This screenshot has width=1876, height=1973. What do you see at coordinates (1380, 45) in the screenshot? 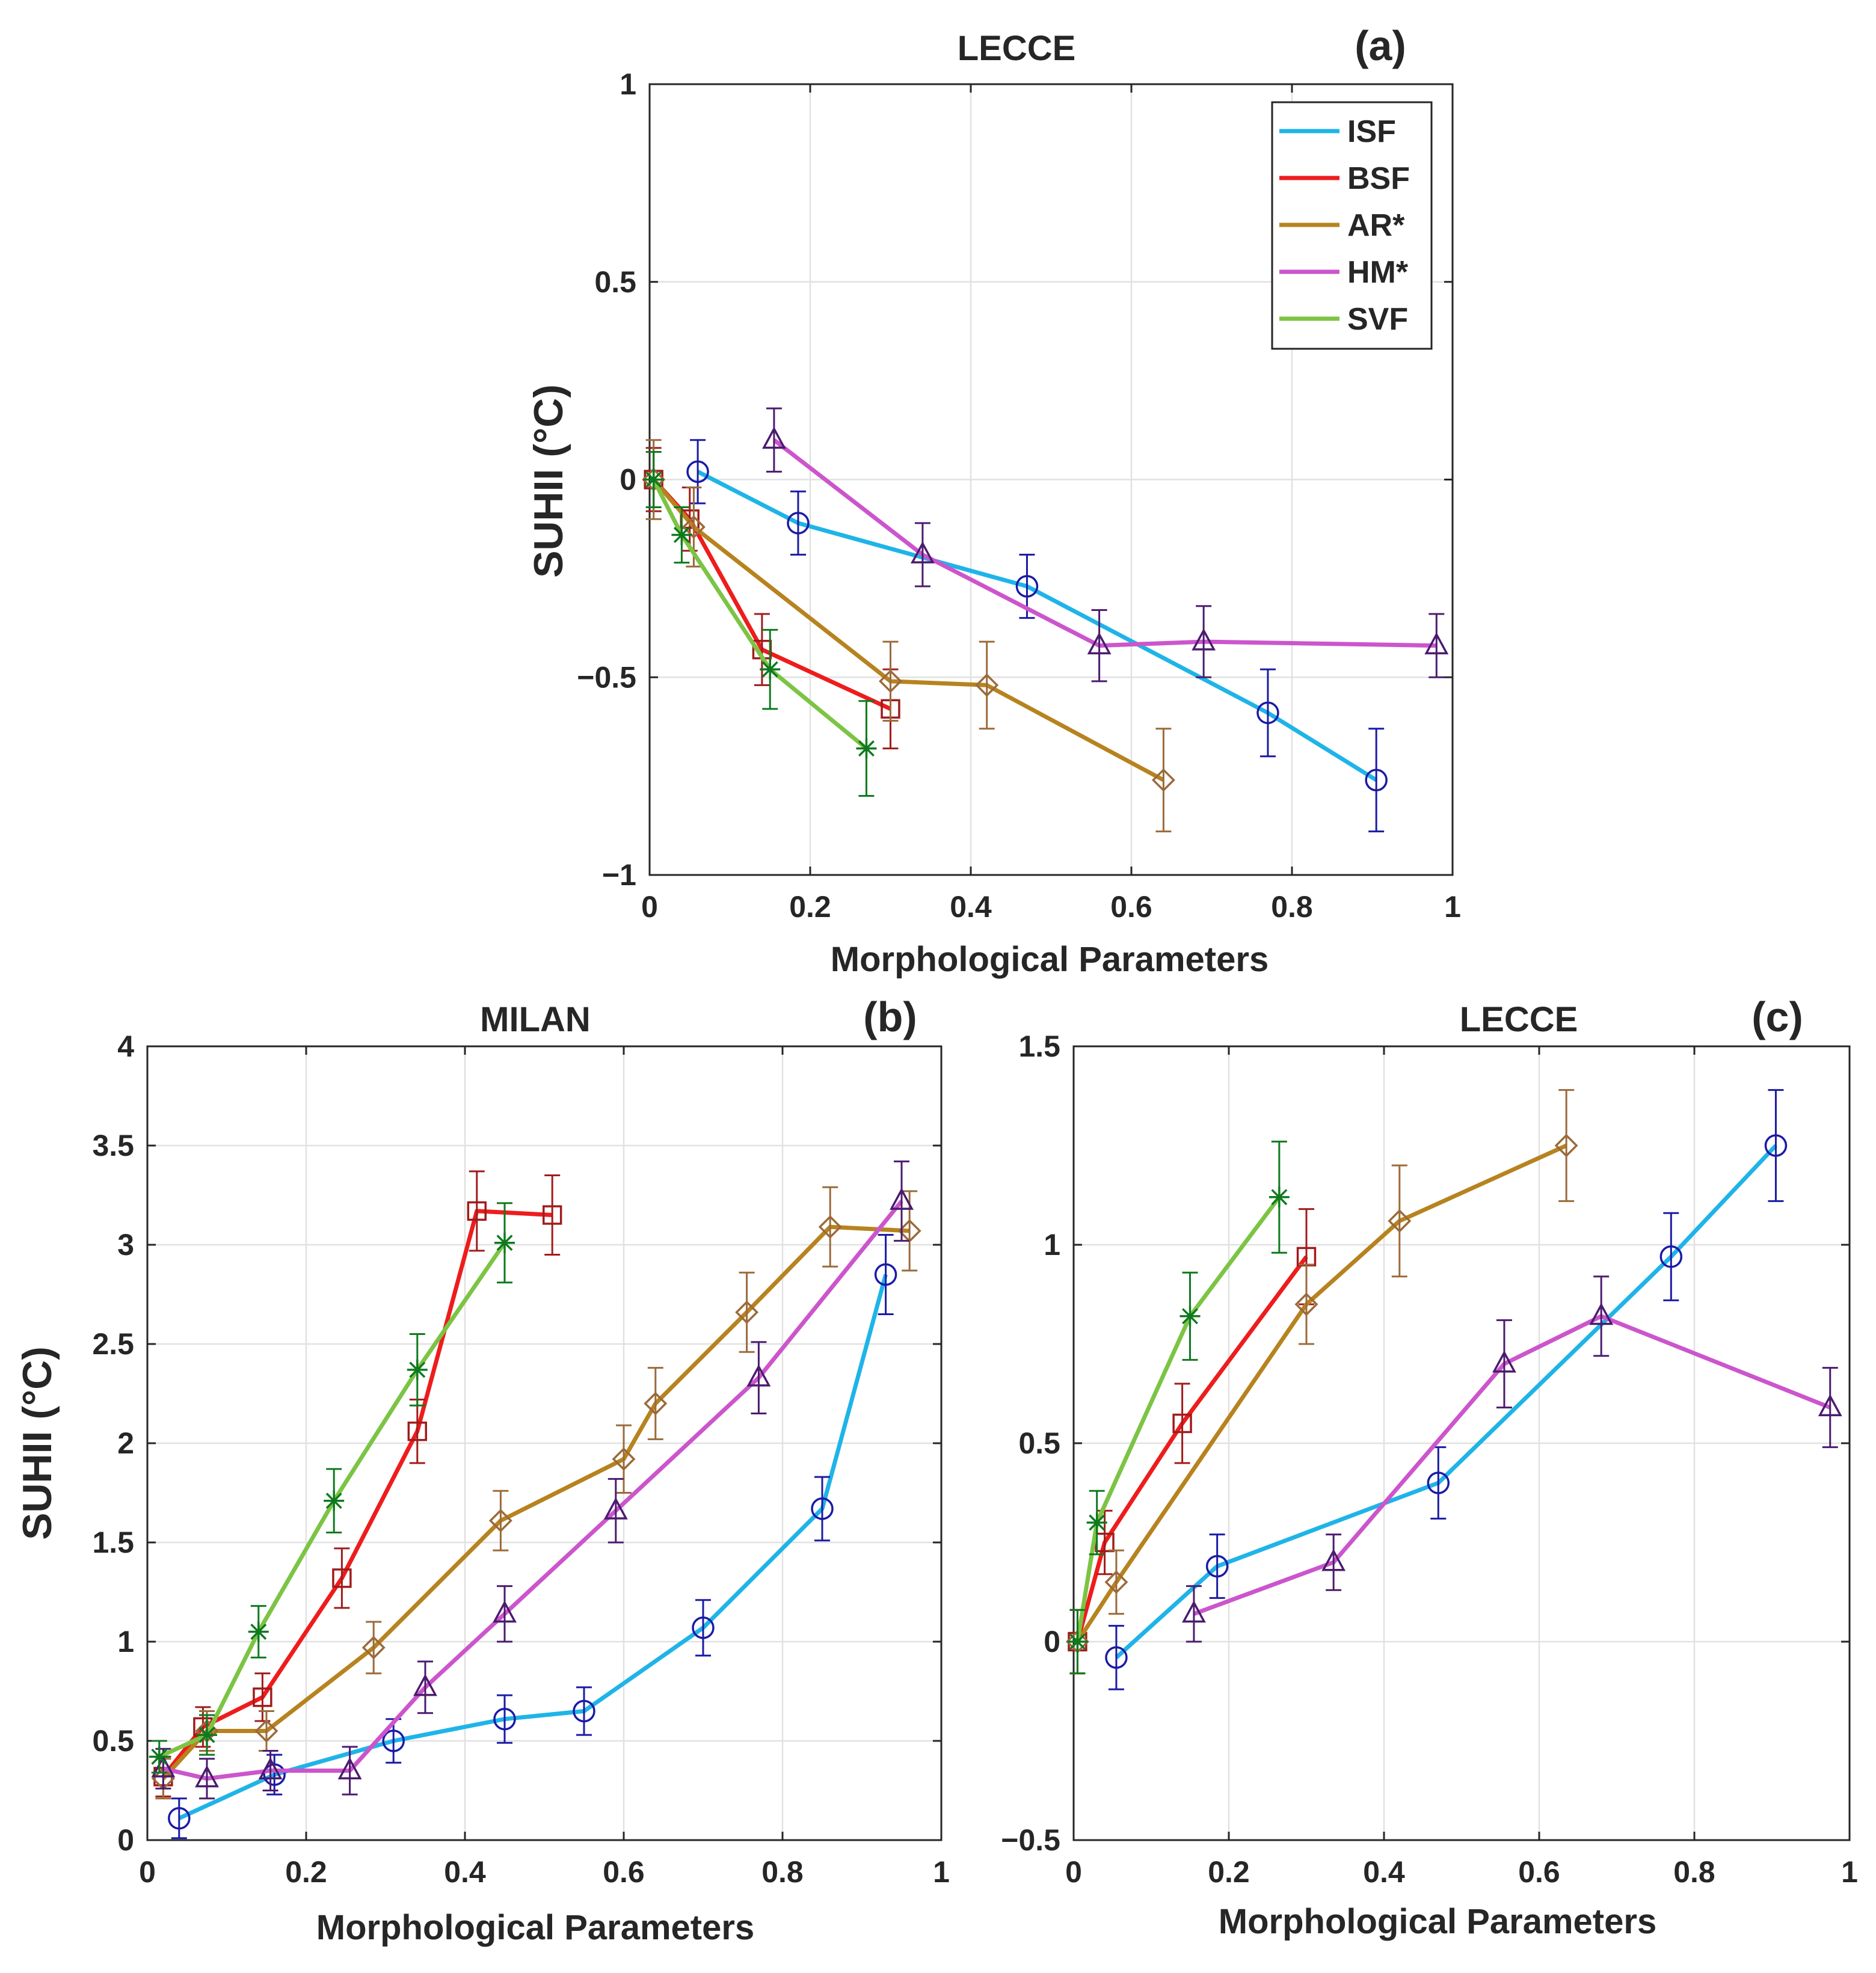
I see `panel-label: (a)` at bounding box center [1380, 45].